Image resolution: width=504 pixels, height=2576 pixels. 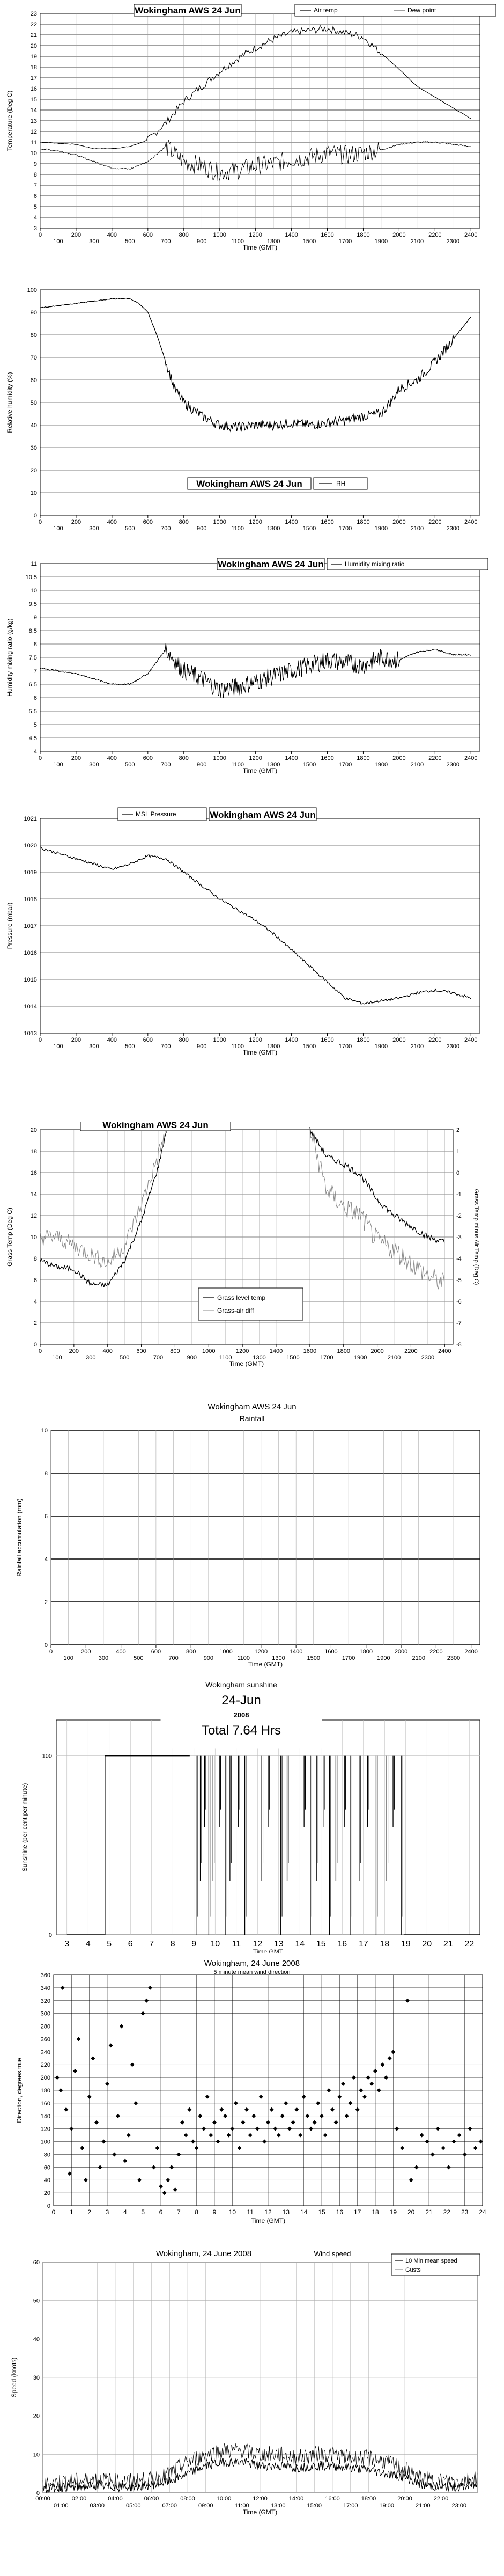 What do you see at coordinates (459, 1259) in the screenshot?
I see `y-right-tick-label: -4` at bounding box center [459, 1259].